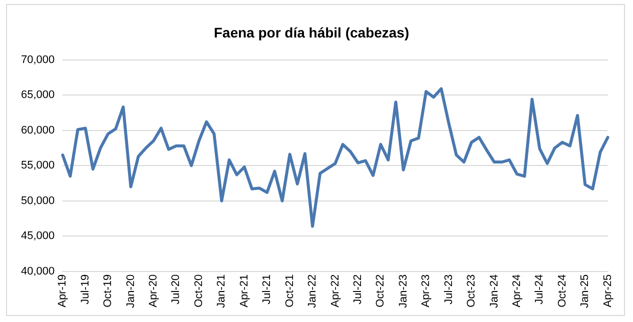 The height and width of the screenshot is (322, 633). I want to click on x-tick-label: Oct-19, so click(108, 291).